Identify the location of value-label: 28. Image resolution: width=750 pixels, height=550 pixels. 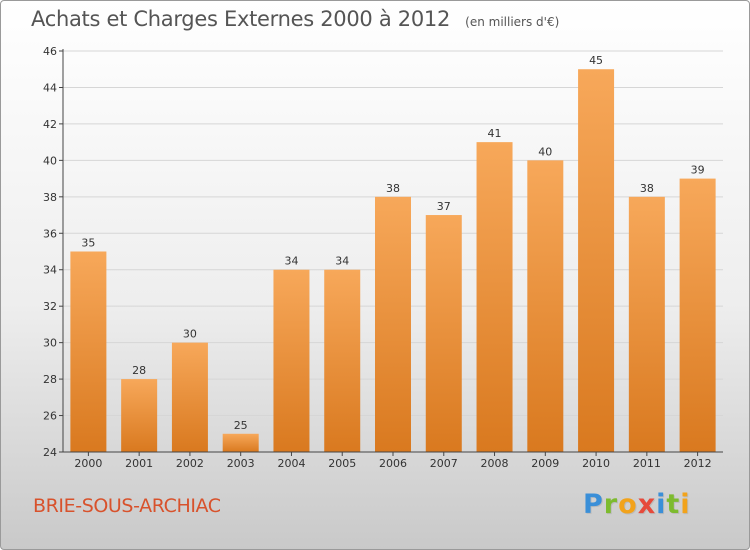
(139, 370).